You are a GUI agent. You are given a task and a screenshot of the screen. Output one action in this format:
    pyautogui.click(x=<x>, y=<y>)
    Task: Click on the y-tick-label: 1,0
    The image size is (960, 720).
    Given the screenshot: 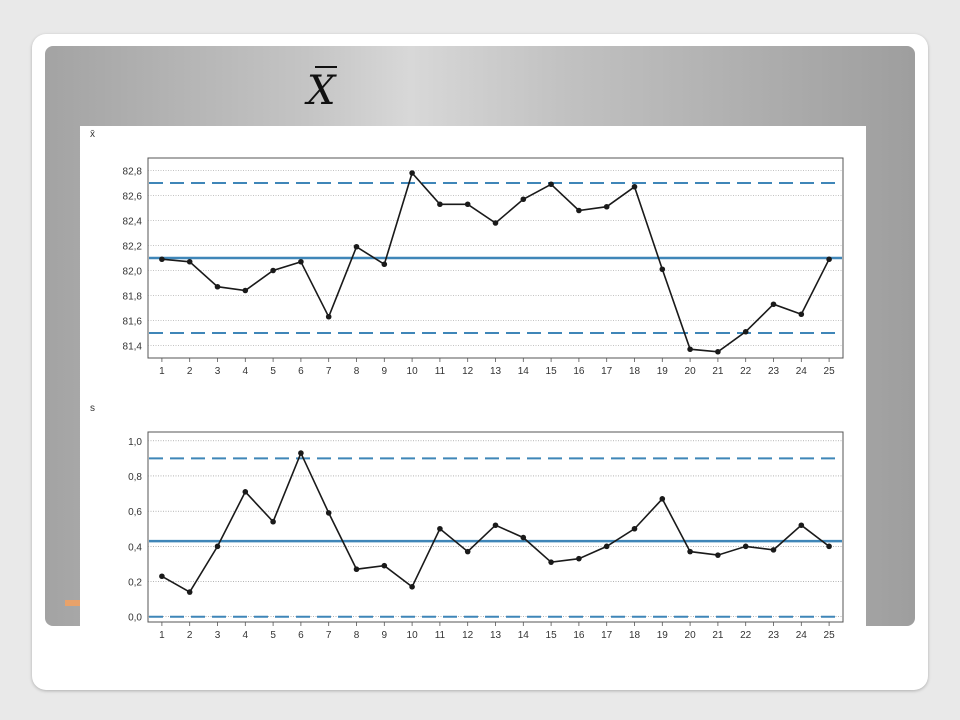 What is the action you would take?
    pyautogui.click(x=135, y=442)
    